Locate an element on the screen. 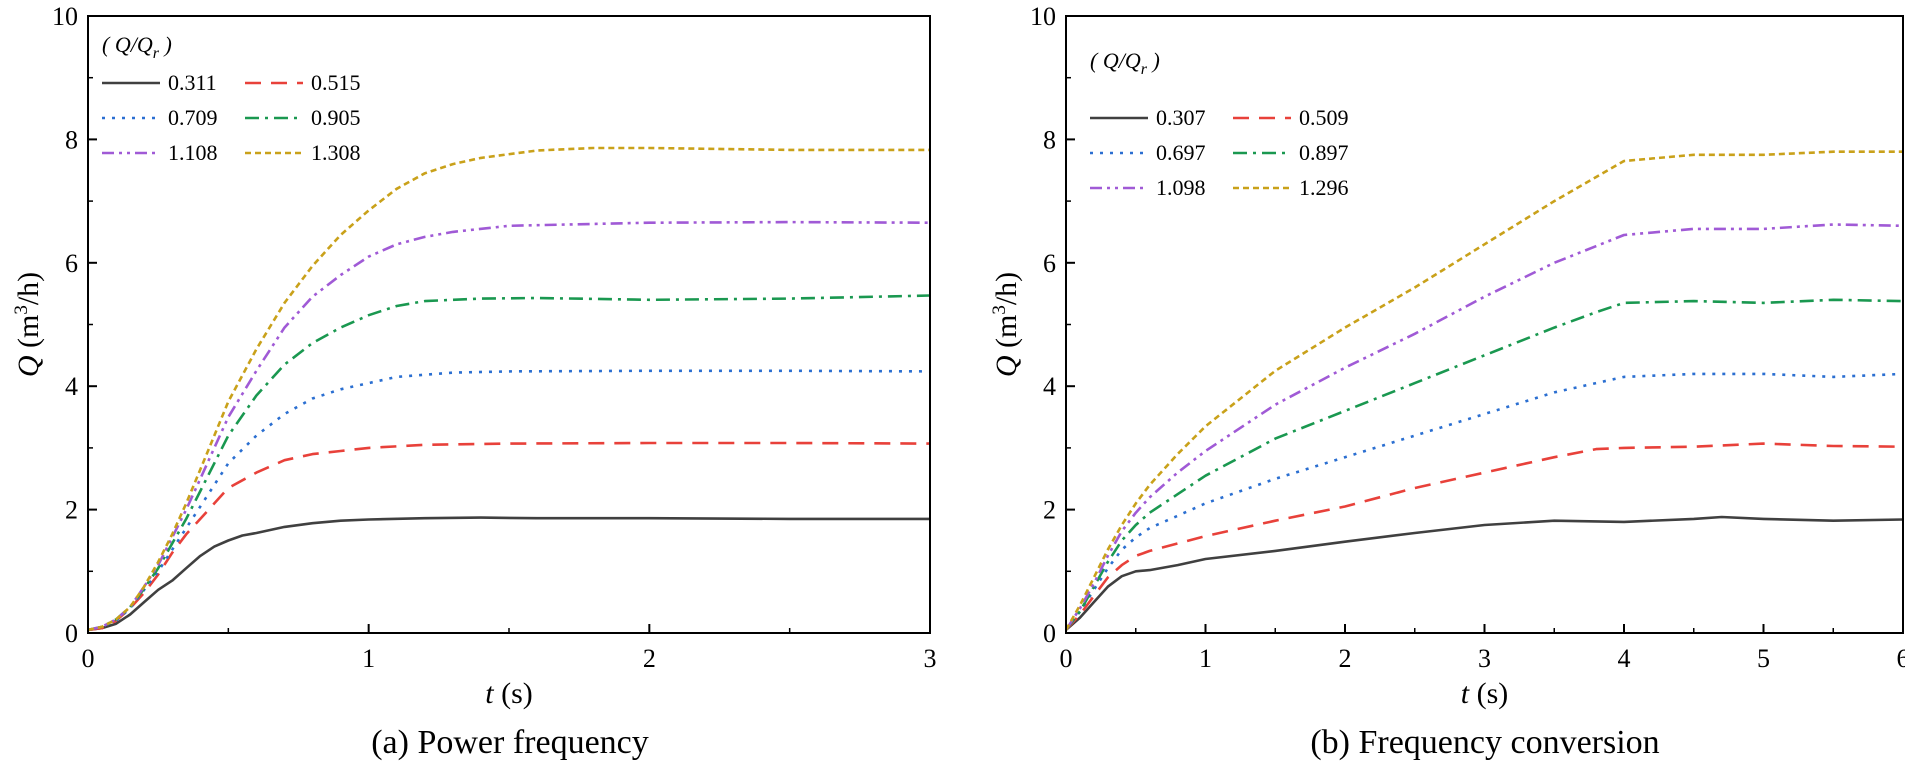  panel-caption: (b) Frequency conversion is located at coordinates (1484, 742).